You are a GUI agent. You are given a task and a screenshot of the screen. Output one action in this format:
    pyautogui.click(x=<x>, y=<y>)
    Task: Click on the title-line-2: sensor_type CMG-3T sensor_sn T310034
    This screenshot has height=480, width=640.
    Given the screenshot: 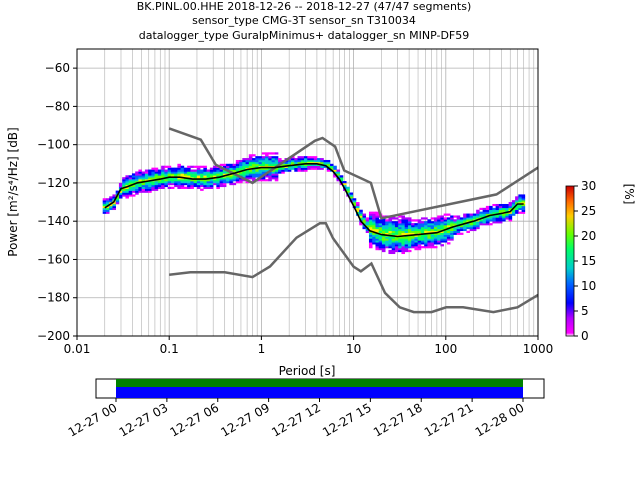 What is the action you would take?
    pyautogui.click(x=304, y=20)
    